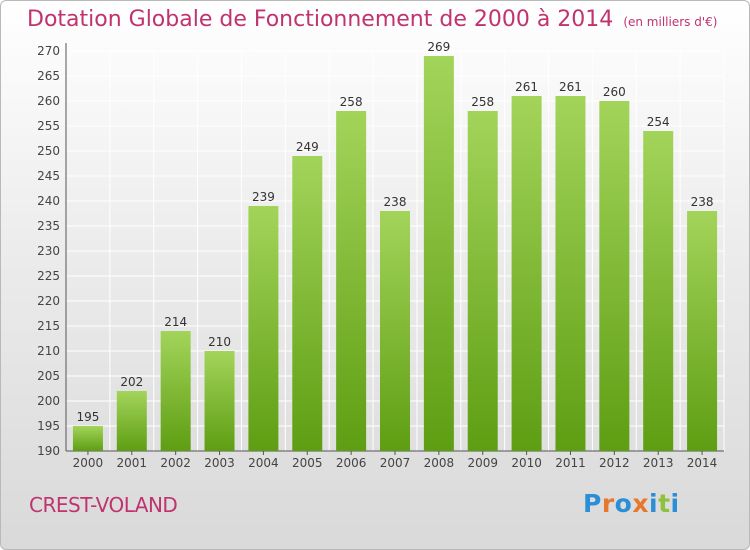  I want to click on data-label-2003: 210, so click(219, 342).